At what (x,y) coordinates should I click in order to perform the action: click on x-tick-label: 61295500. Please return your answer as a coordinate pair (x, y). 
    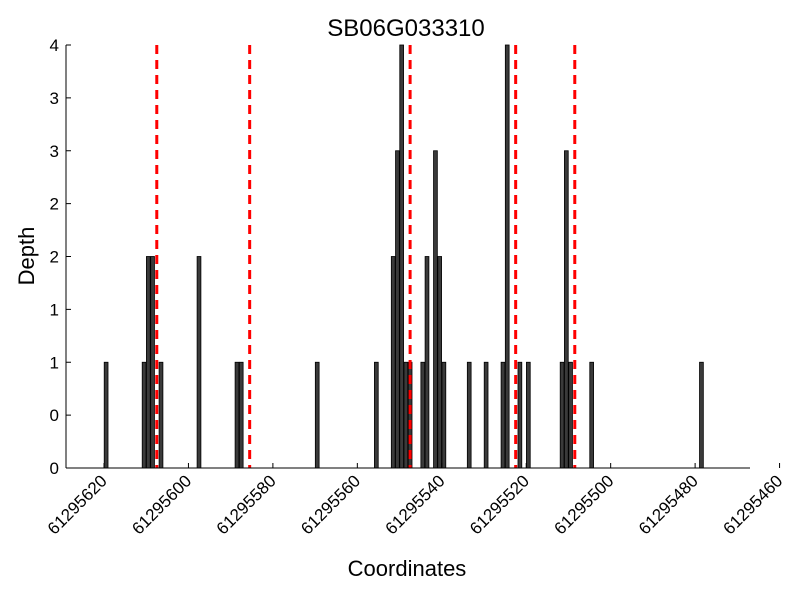
    Looking at the image, I should click on (584, 504).